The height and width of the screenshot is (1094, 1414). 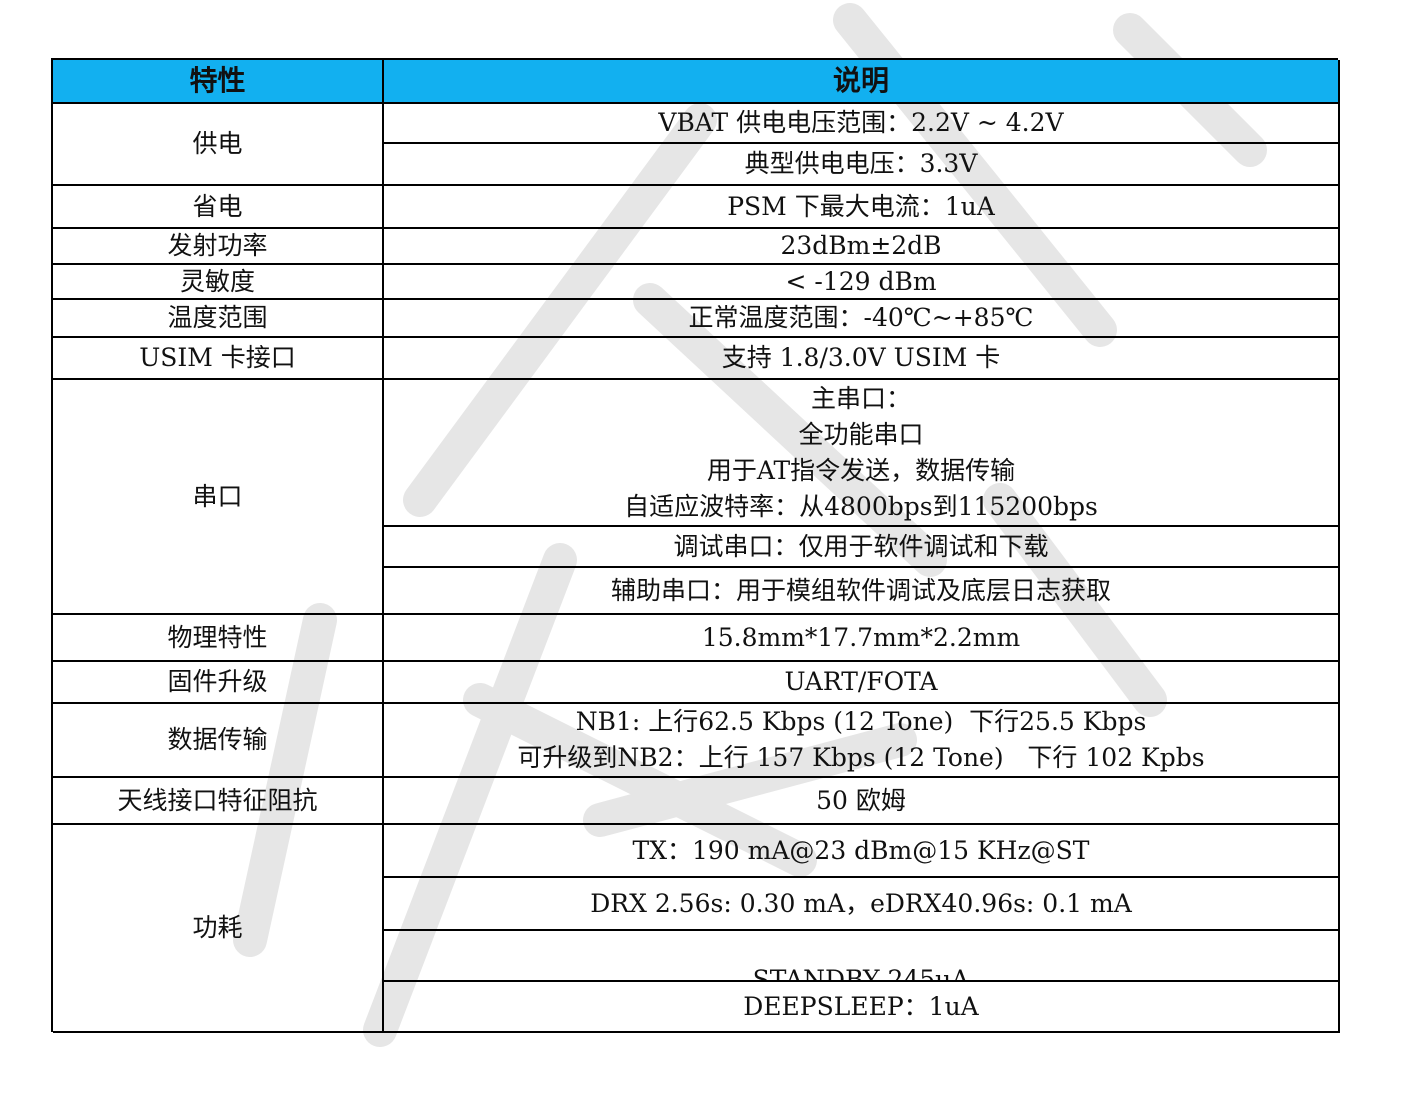 I want to click on detail-text: 调试串口：仅用于软件调试和下载, so click(x=861, y=546).